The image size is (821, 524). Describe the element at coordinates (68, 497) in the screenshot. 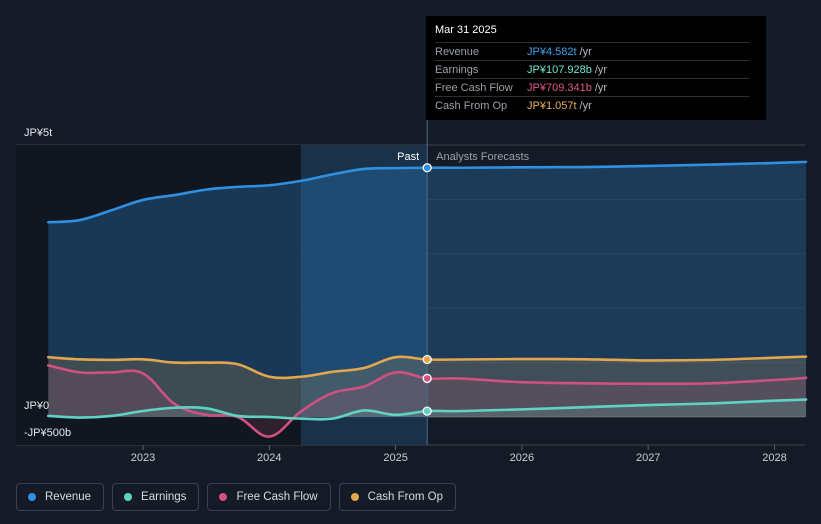

I see `legend-label: Revenue` at that location.